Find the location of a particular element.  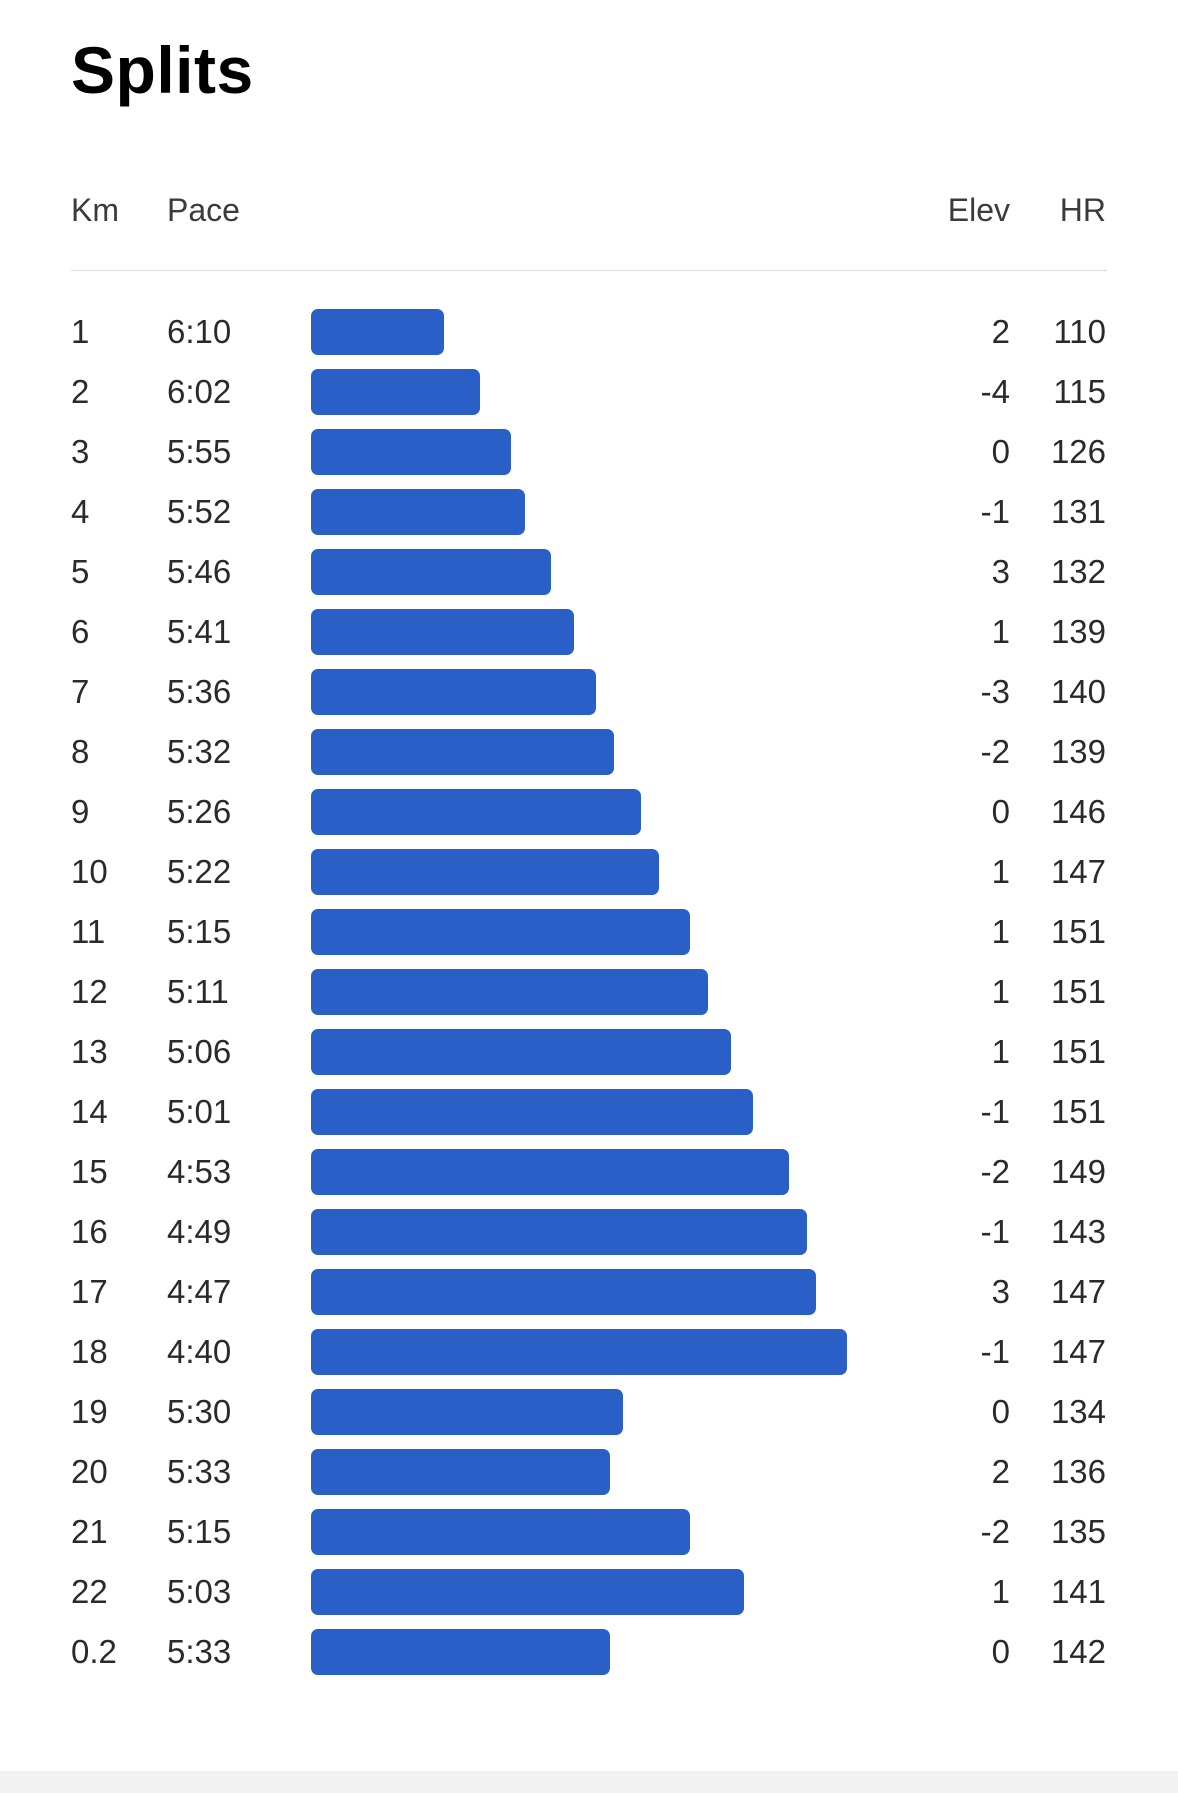

split-km: 10 is located at coordinates (89, 871).